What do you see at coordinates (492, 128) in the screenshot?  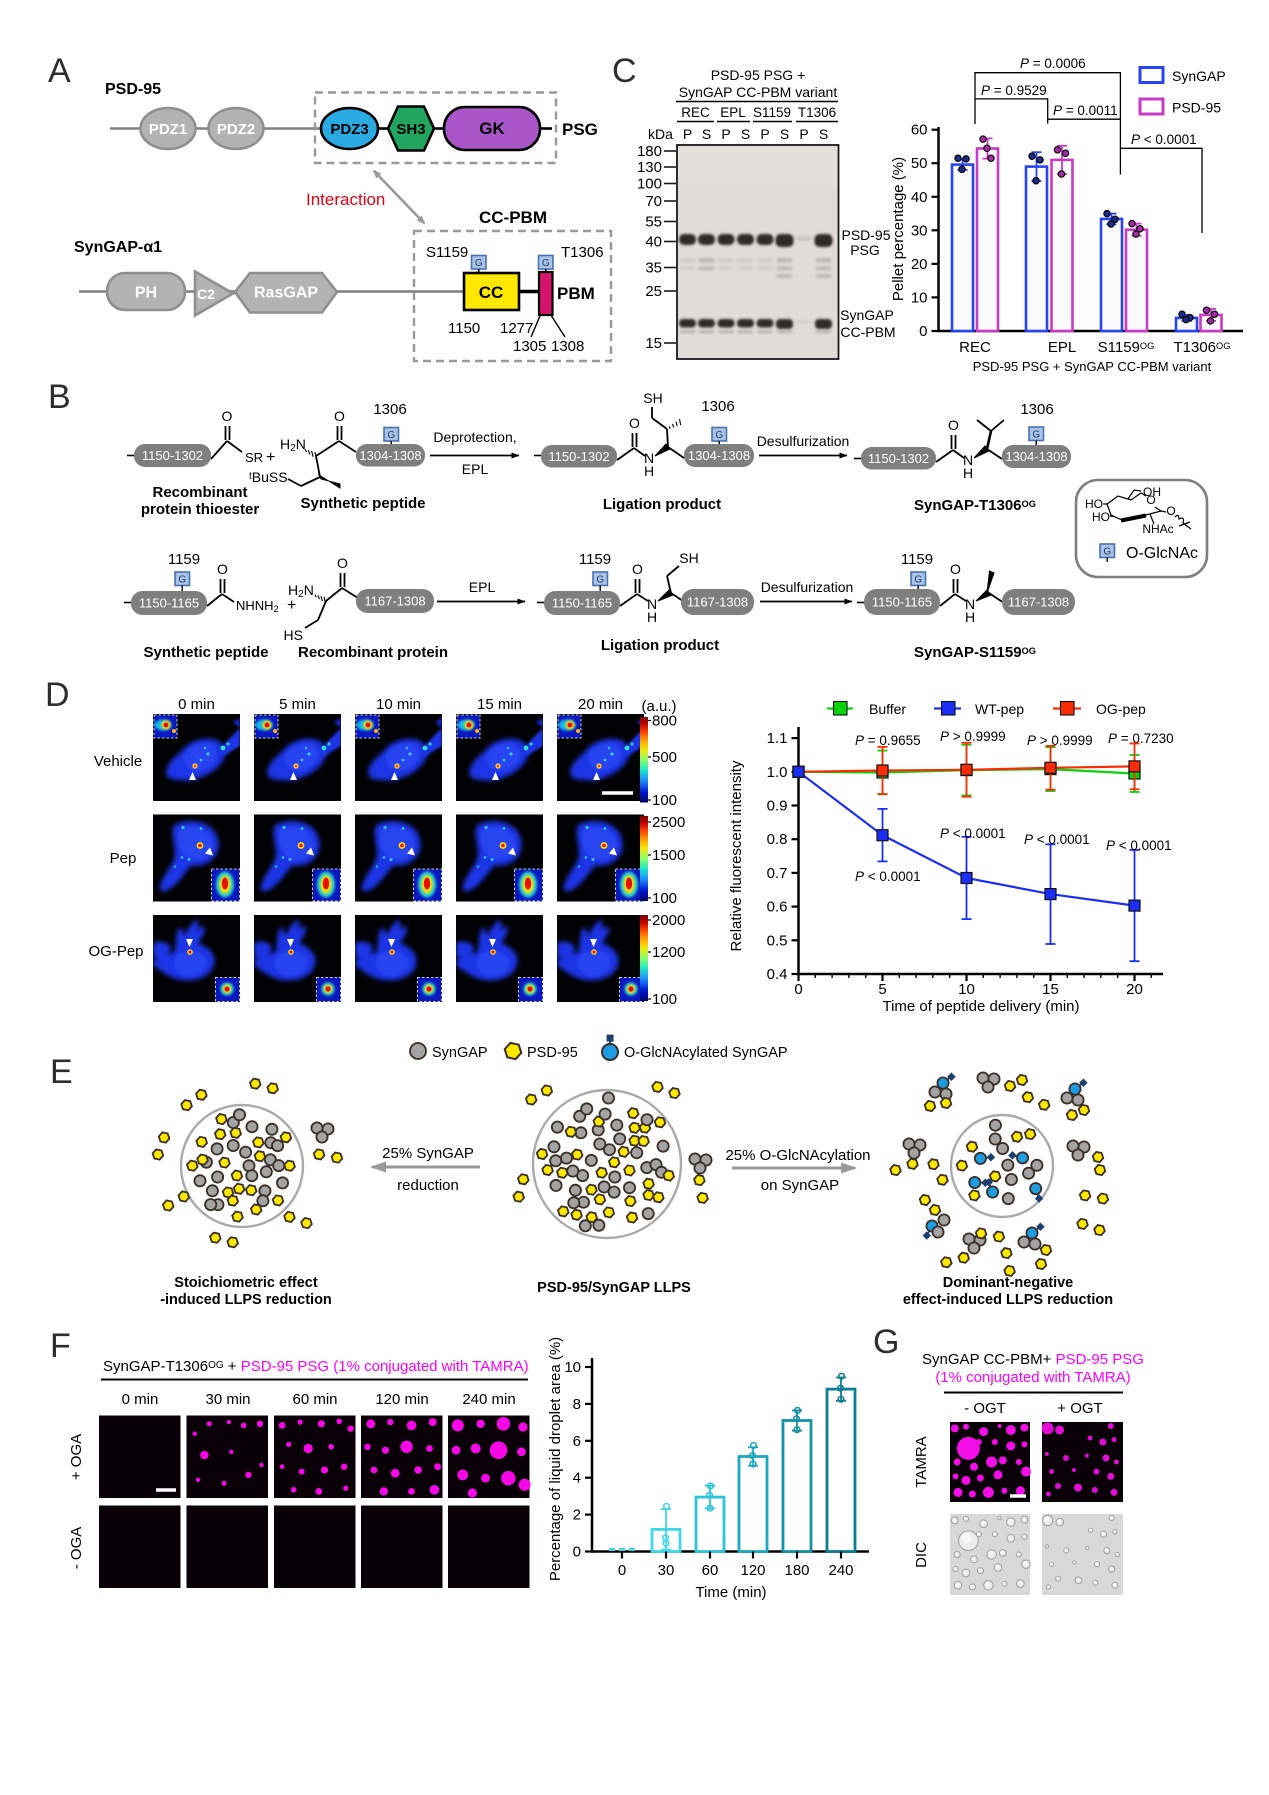 I see `svg-text: GK` at bounding box center [492, 128].